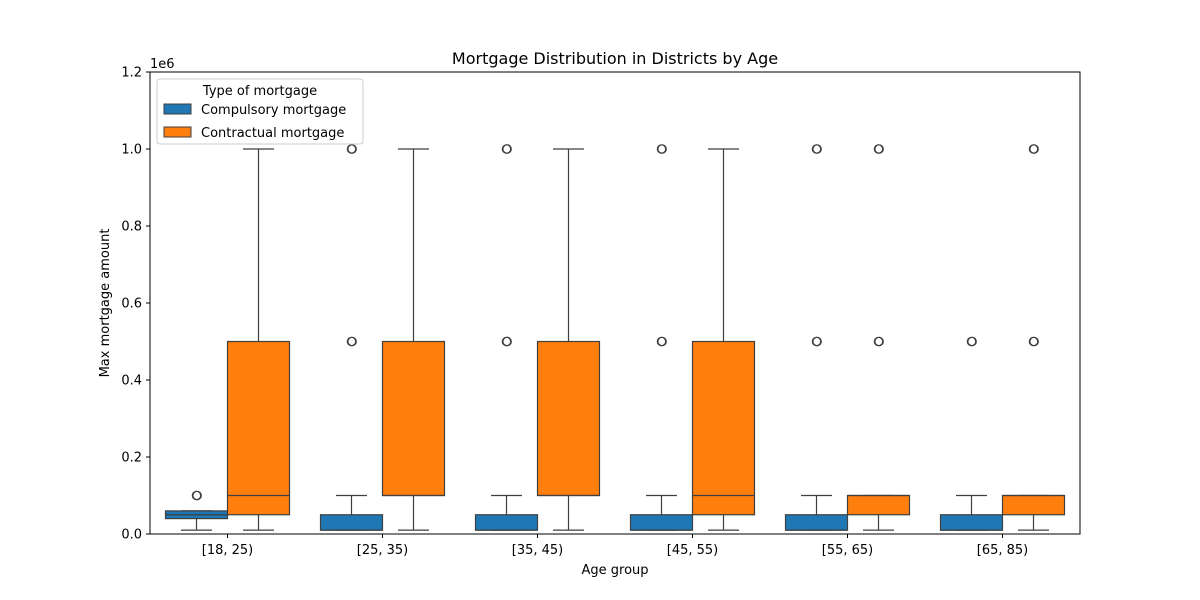 This screenshot has height=600, width=1200. What do you see at coordinates (131, 381) in the screenshot?
I see `y-tick-label: 0.4` at bounding box center [131, 381].